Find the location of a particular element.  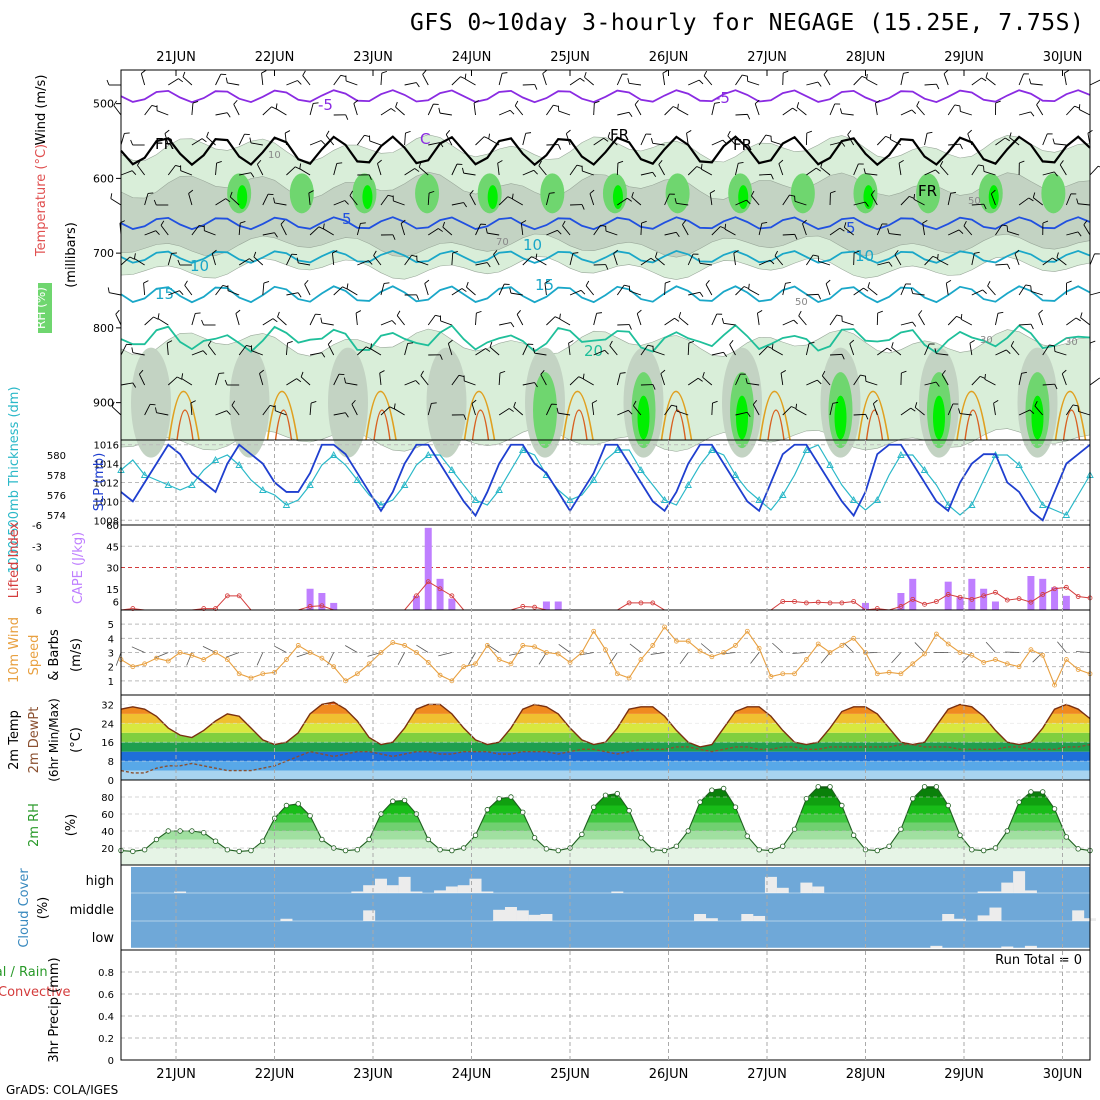

temp-band is located at coordinates (605, 775).